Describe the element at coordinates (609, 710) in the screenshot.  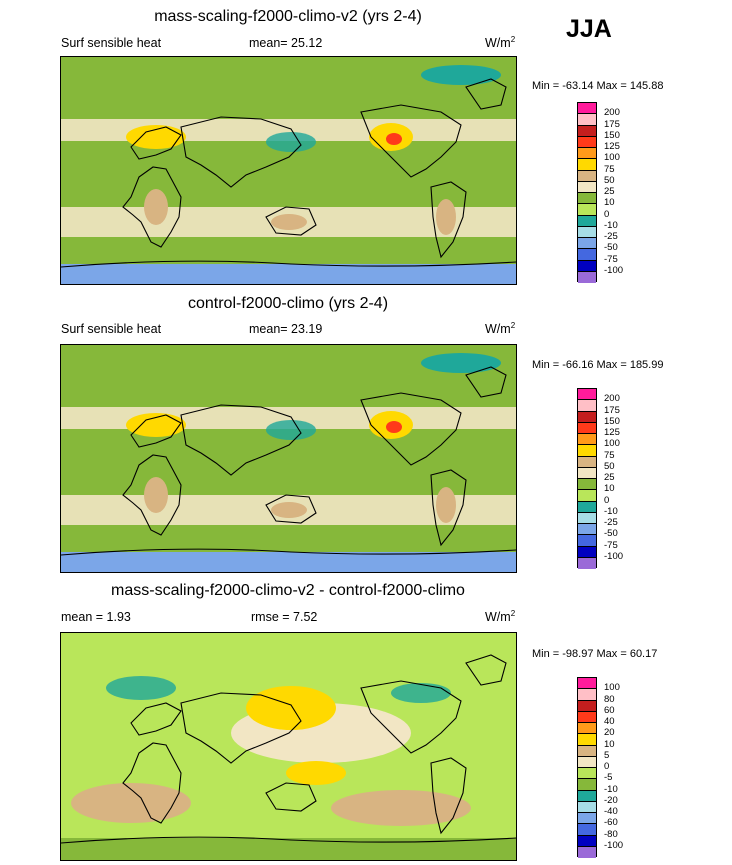
I see `colorbar-tick-label: 60` at that location.